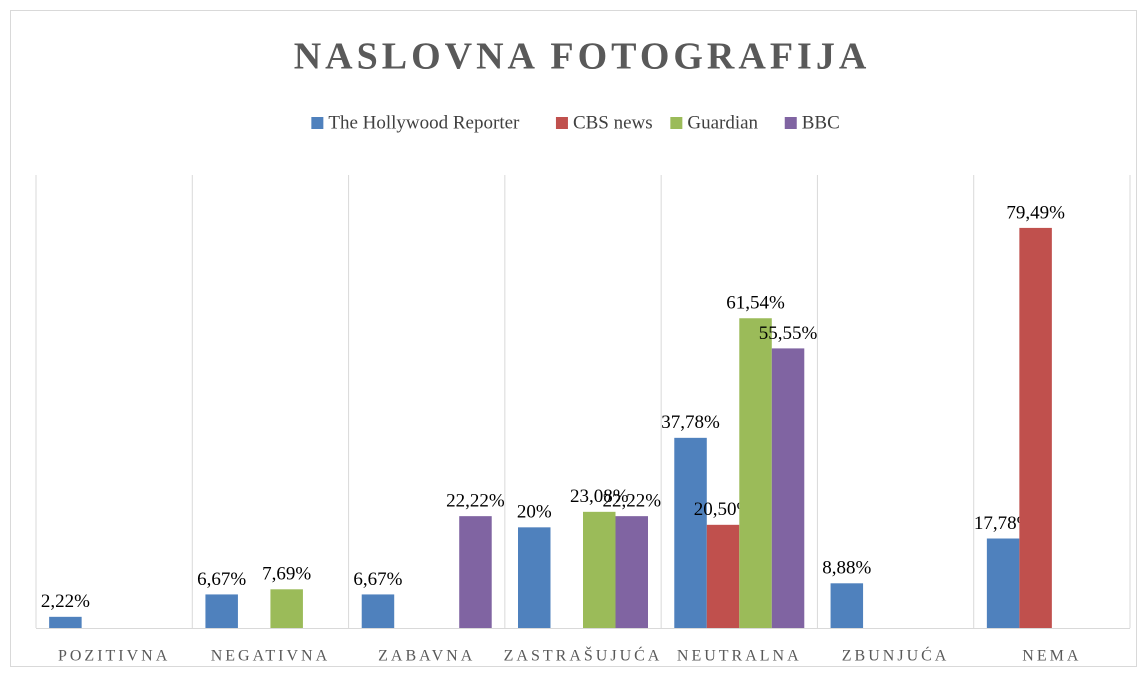  I want to click on data-label: 17,78%, so click(1003, 523).